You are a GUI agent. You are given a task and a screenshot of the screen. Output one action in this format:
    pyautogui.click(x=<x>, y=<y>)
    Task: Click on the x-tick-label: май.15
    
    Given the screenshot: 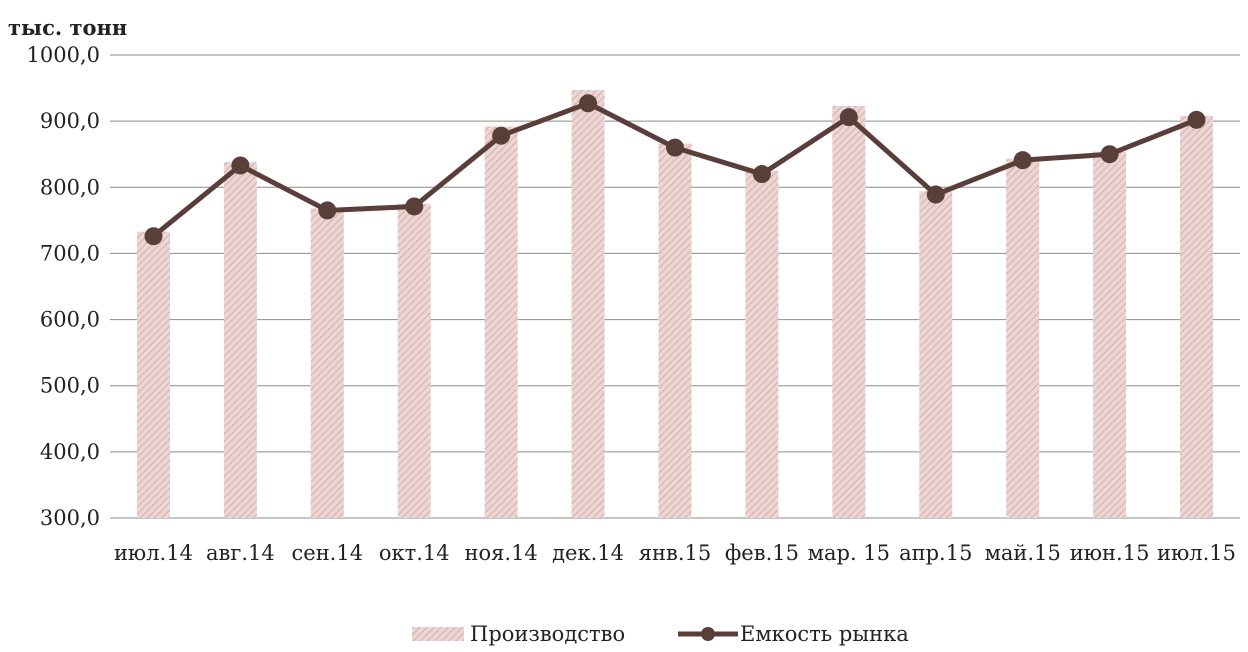 What is the action you would take?
    pyautogui.click(x=1023, y=553)
    